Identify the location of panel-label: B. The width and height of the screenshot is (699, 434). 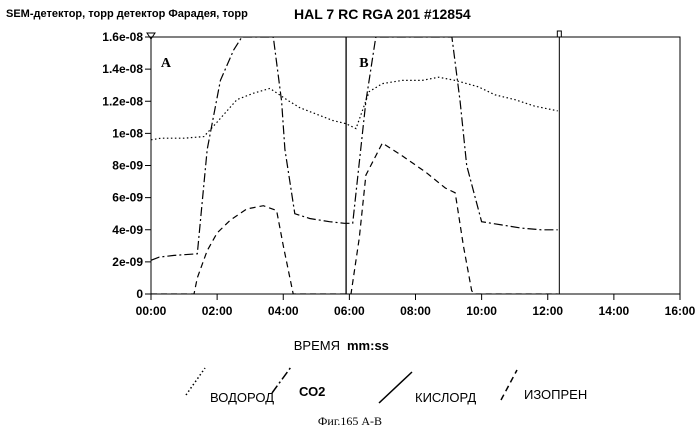
(363, 63).